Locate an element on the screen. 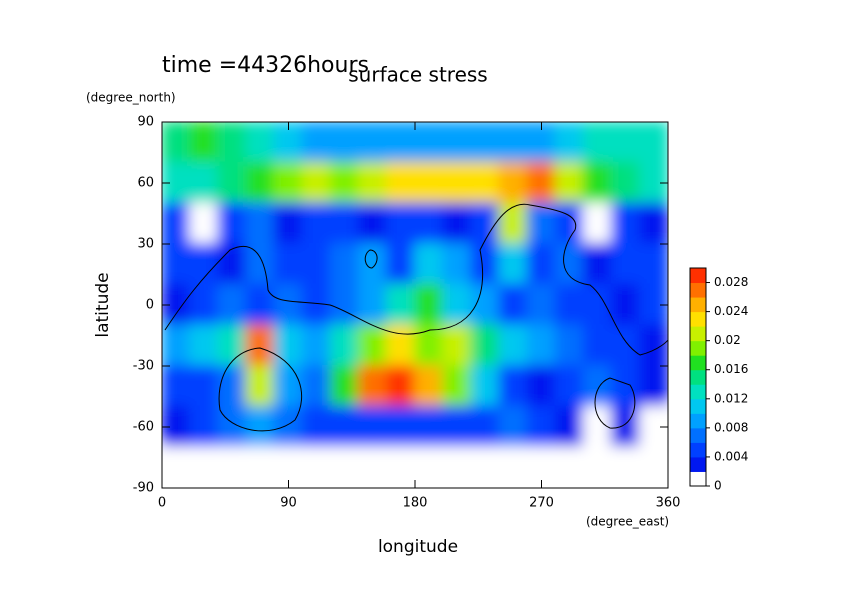 The width and height of the screenshot is (842, 599). chart-title: surface stress is located at coordinates (417, 75).